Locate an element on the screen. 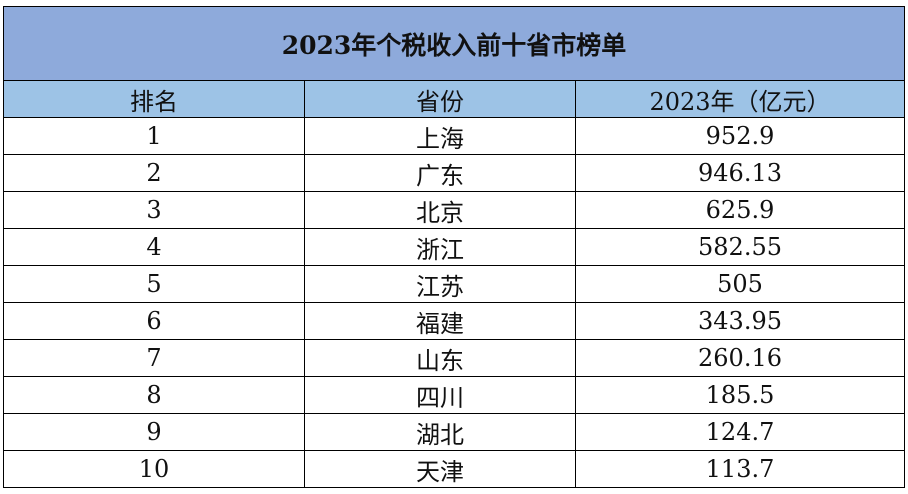 This screenshot has height=494, width=908. cell-amount: 185.5 is located at coordinates (740, 395).